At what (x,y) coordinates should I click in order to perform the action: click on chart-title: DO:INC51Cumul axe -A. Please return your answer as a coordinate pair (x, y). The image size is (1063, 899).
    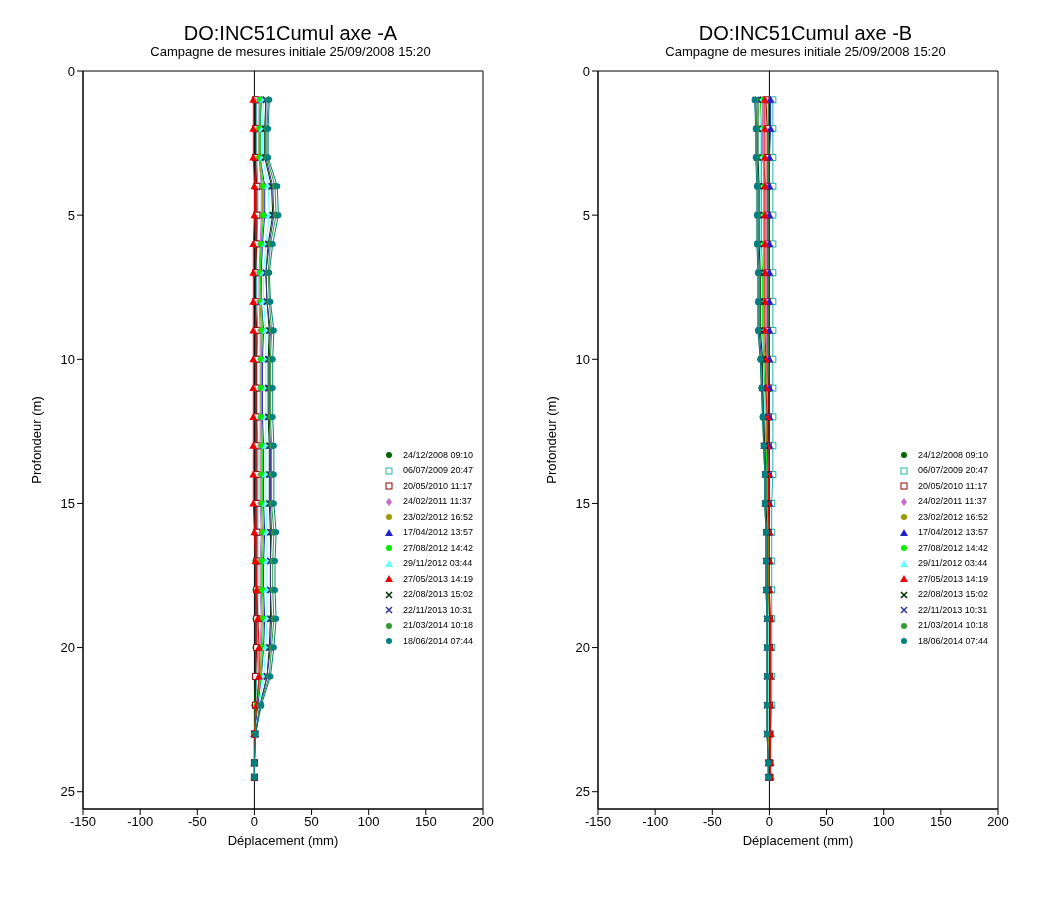
    Looking at the image, I should click on (290, 33).